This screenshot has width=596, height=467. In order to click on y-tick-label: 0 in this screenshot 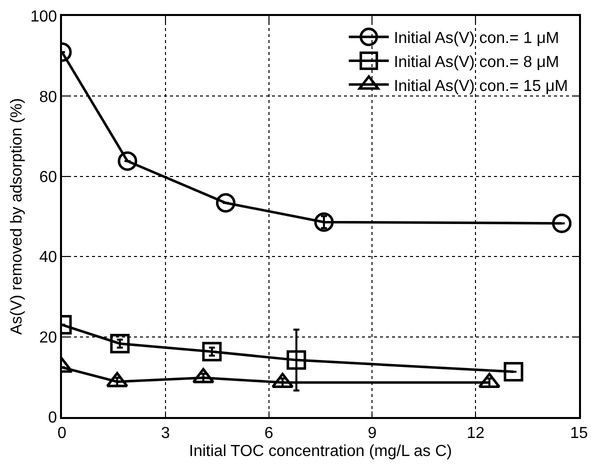, I will do `click(53, 418)`.